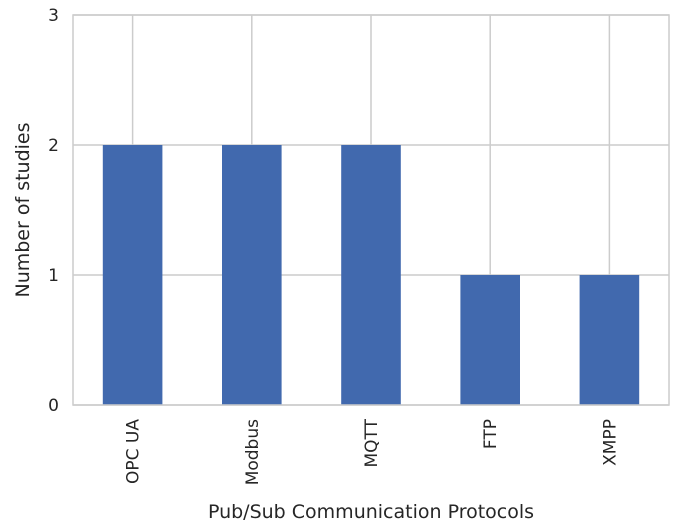 The height and width of the screenshot is (524, 678). I want to click on x-tick-label: FTP, so click(491, 434).